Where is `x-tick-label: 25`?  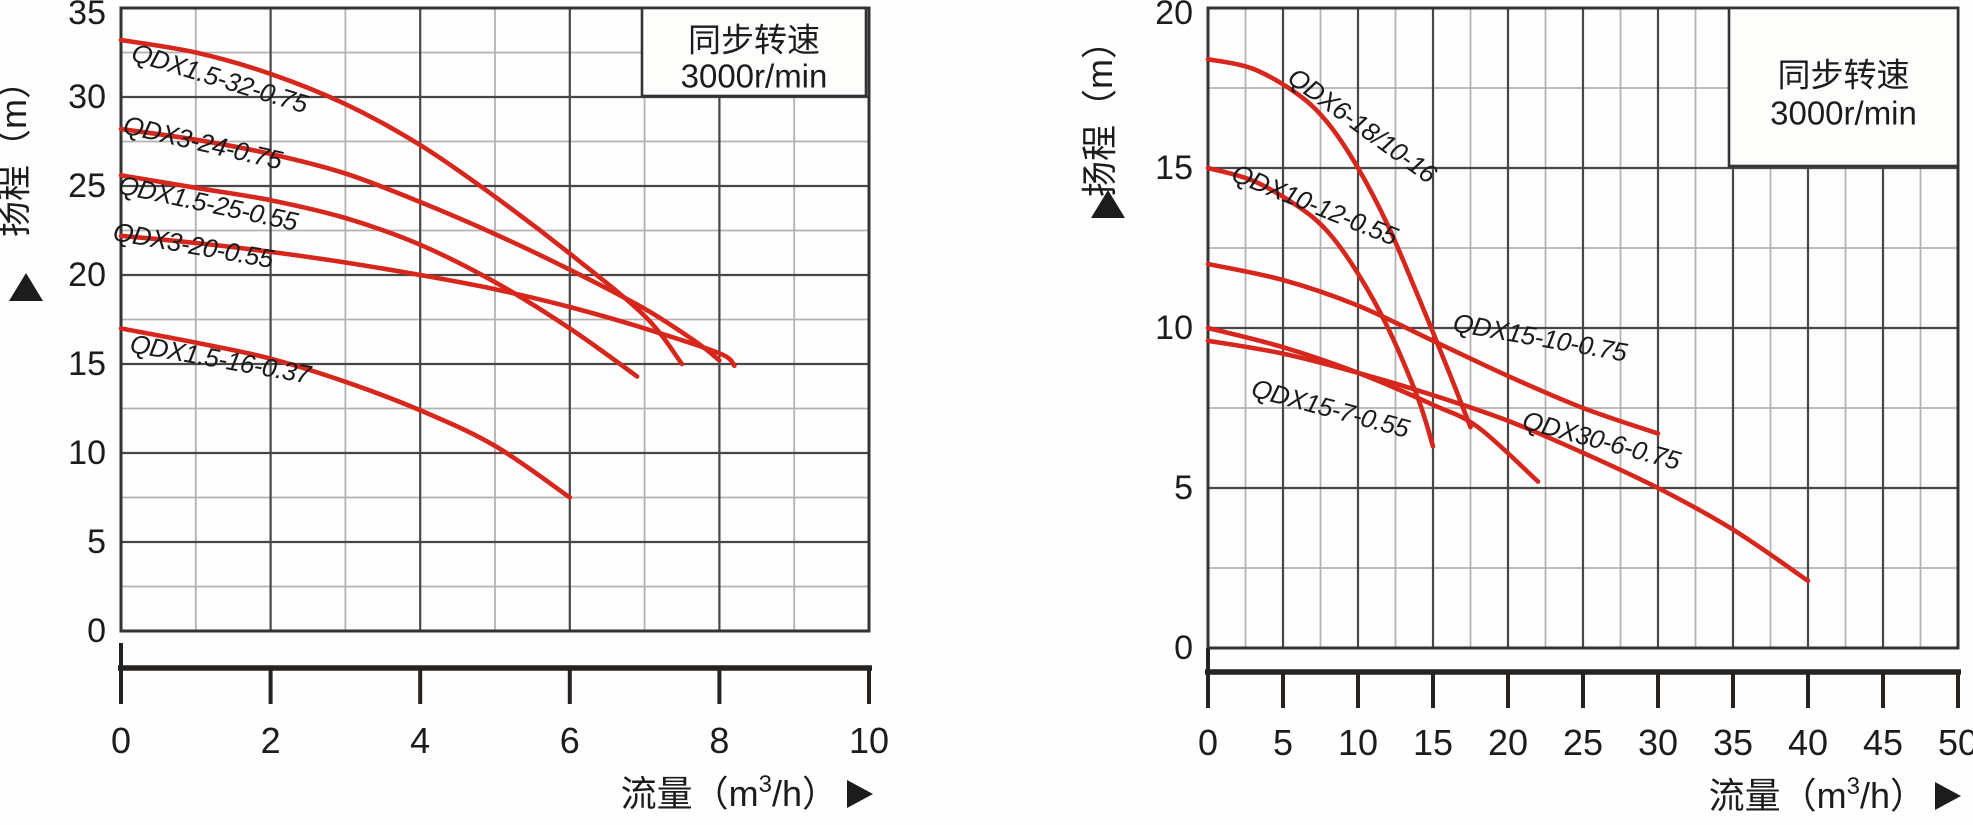
x-tick-label: 25 is located at coordinates (1583, 742).